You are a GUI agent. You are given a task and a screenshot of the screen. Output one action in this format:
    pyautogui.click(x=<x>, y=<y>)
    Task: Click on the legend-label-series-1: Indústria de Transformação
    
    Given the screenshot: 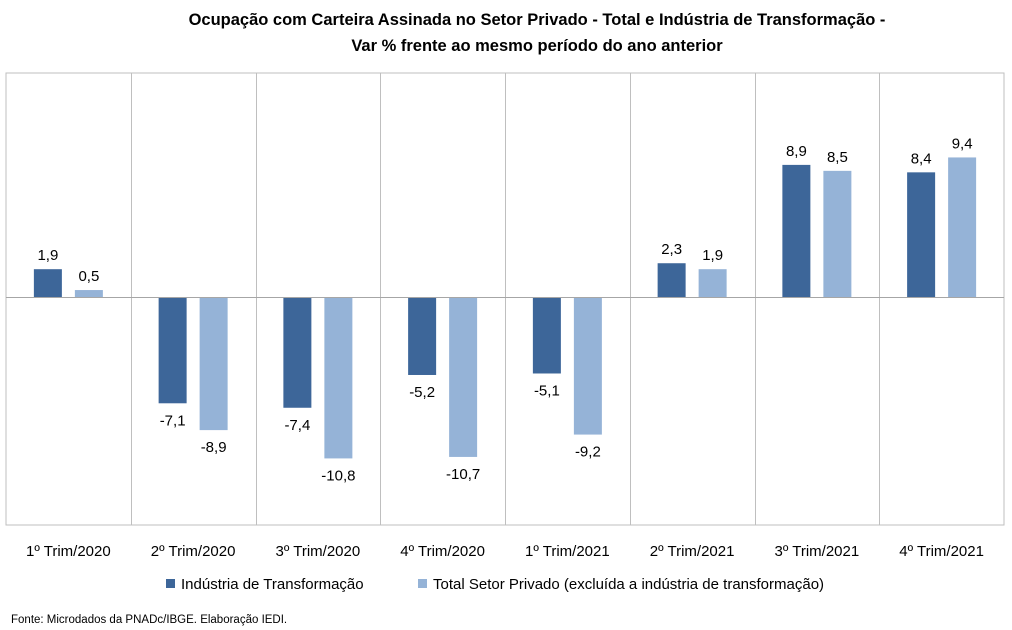 What is the action you would take?
    pyautogui.click(x=272, y=584)
    